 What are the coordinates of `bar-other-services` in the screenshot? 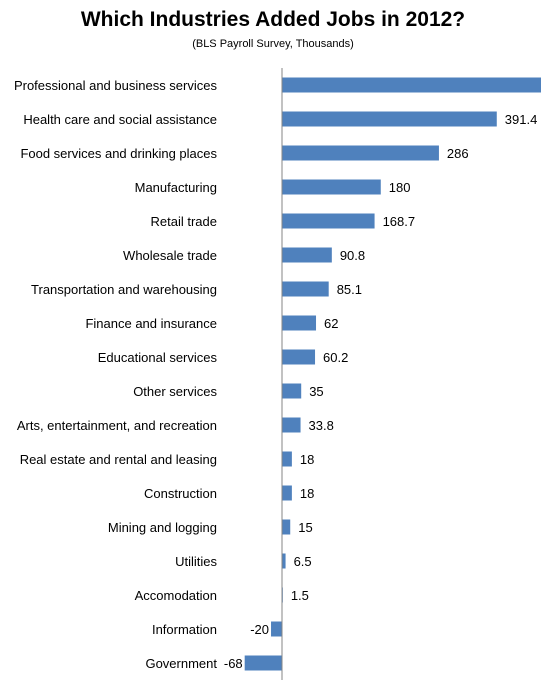 It's located at (292, 391).